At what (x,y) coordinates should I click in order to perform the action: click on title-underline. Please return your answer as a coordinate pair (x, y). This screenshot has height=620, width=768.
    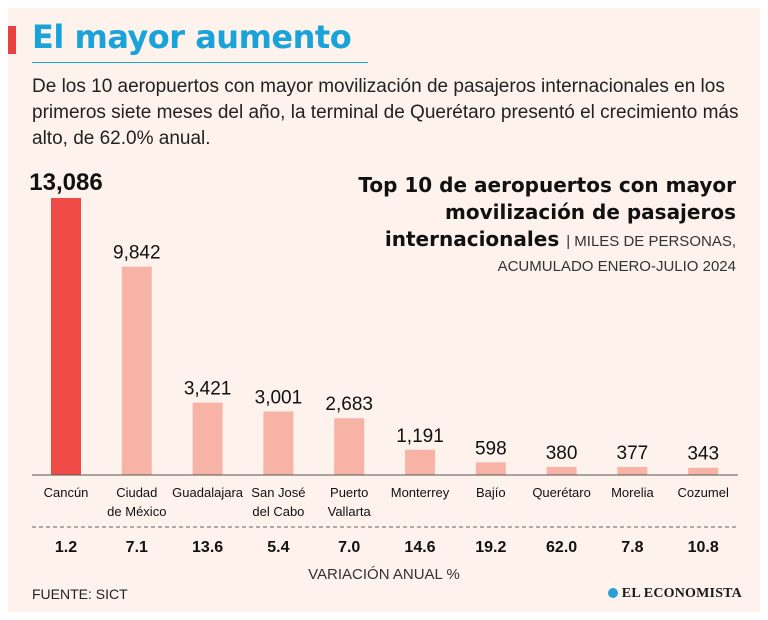
    Looking at the image, I should click on (200, 62).